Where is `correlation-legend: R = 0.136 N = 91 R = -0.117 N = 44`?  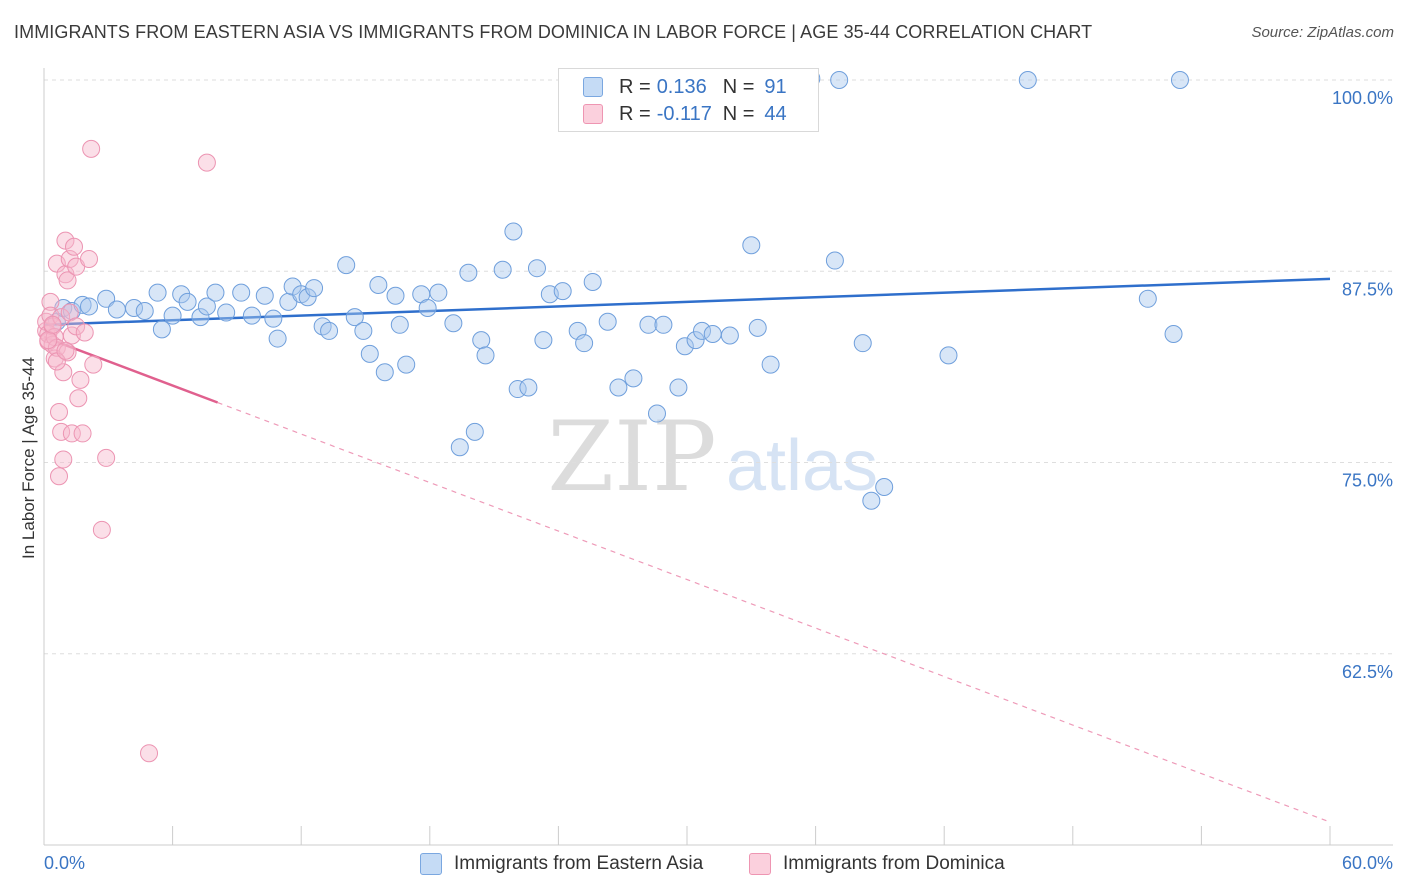 correlation-legend: R = 0.136 N = 91 R = -0.117 N = 44 is located at coordinates (688, 100).